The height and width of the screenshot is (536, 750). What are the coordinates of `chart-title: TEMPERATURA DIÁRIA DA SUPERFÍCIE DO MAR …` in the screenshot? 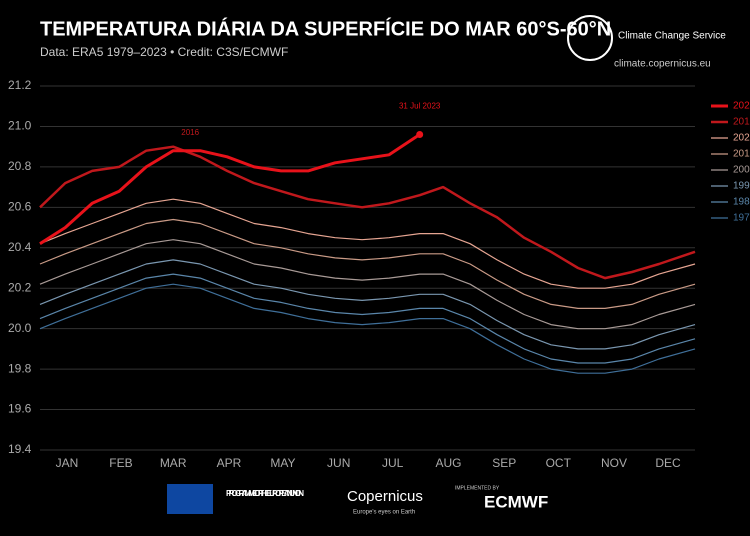 It's located at (325, 28).